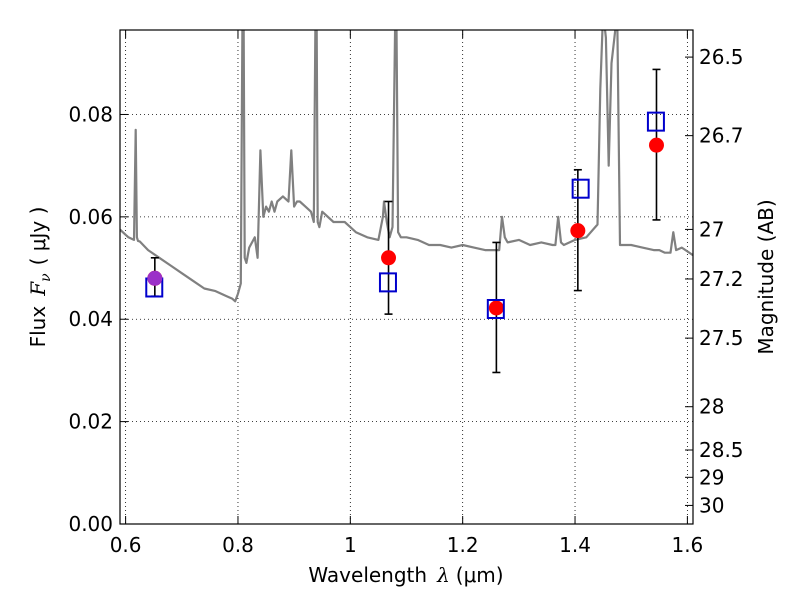 Image resolution: width=800 pixels, height=600 pixels. Describe the element at coordinates (46, 277) in the screenshot. I see `y-axis-label-symbol-sub: ν` at that location.